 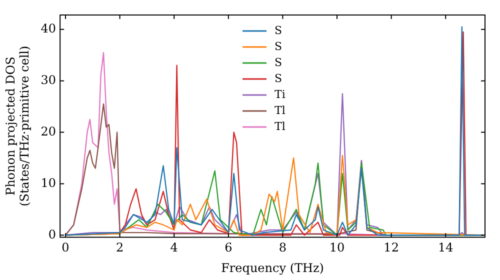 I want to click on x-tick-label: 14, so click(x=446, y=247).